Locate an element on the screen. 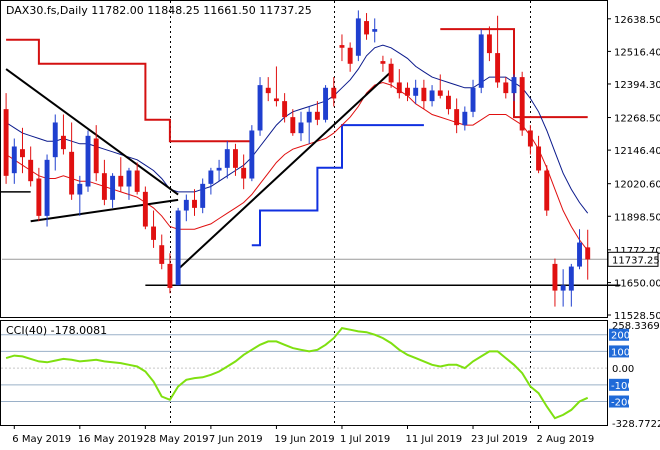  price-axis-label: 11528.50 is located at coordinates (637, 316).